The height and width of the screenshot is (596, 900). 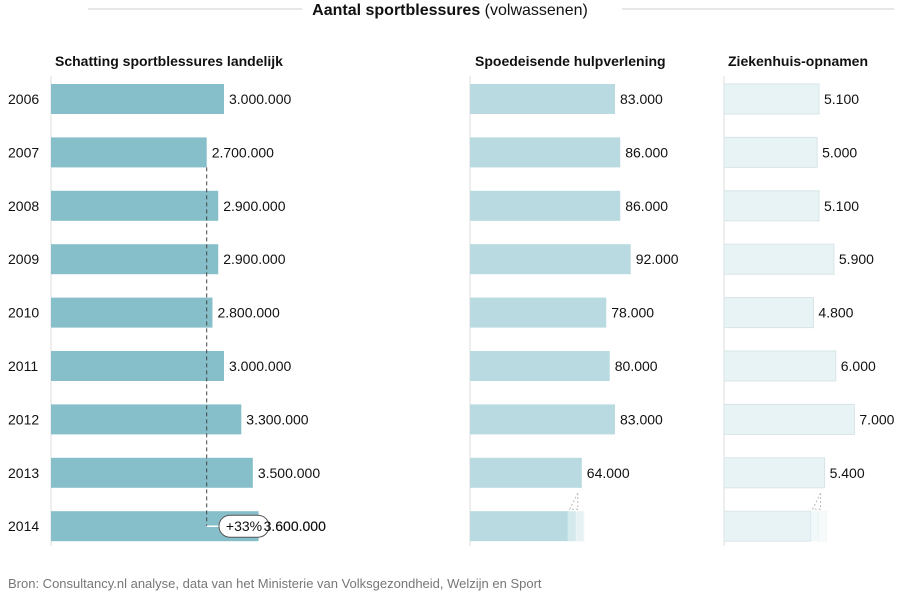 I want to click on year-label: 2007, so click(x=23, y=152).